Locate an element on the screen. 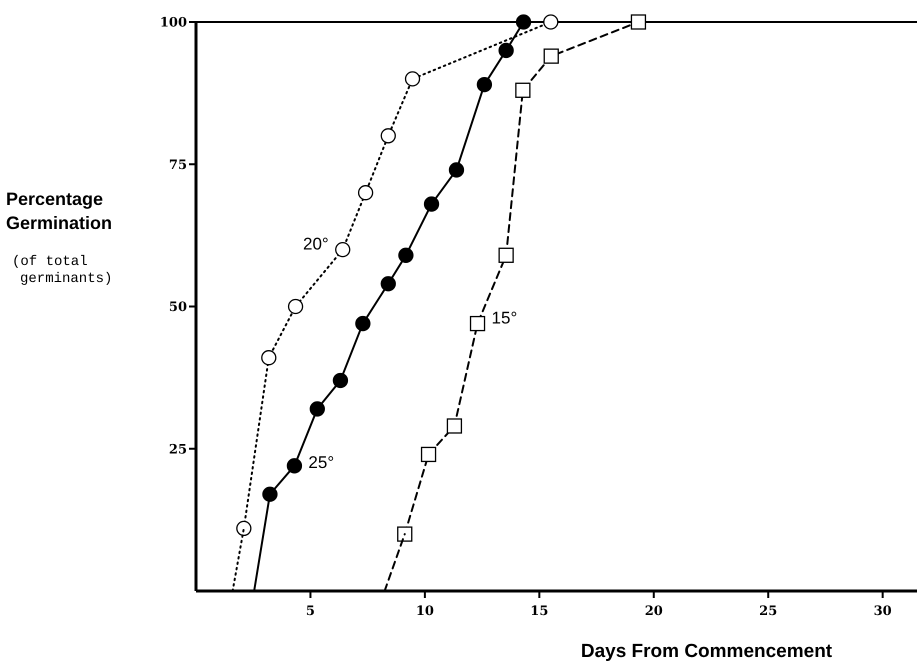  x-tick-label: 25 is located at coordinates (768, 611).